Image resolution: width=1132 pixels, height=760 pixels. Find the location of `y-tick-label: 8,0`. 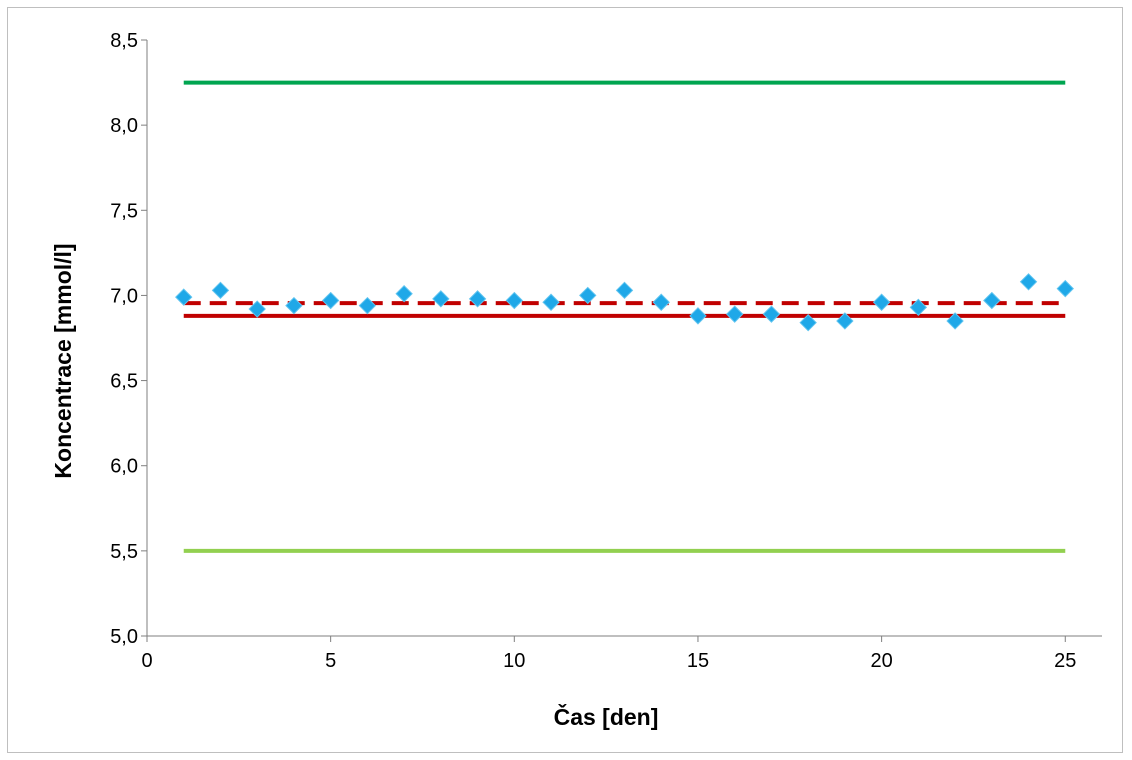

y-tick-label: 8,0 is located at coordinates (124, 126).